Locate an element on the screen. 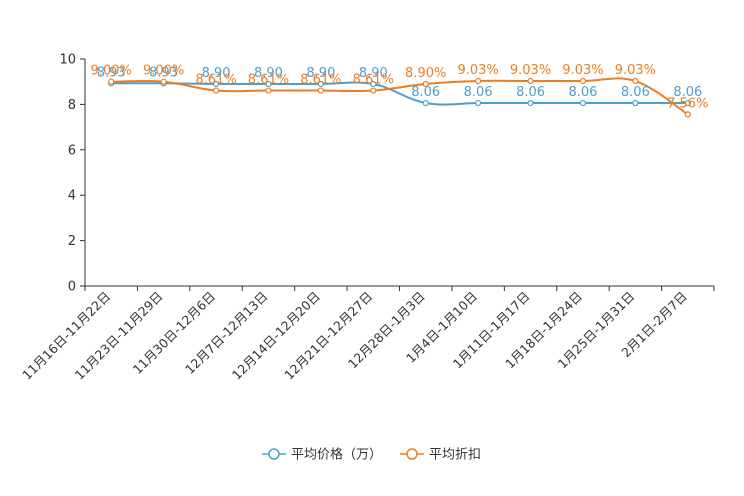 The width and height of the screenshot is (744, 496). x-tick-label: 12月14日-12月20日 is located at coordinates (276, 336).